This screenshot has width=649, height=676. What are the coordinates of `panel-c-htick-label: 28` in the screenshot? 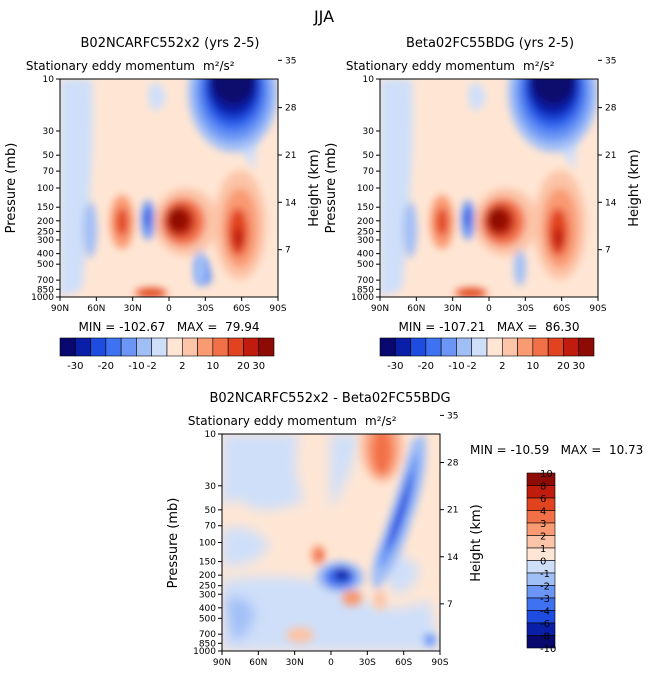 It's located at (453, 464).